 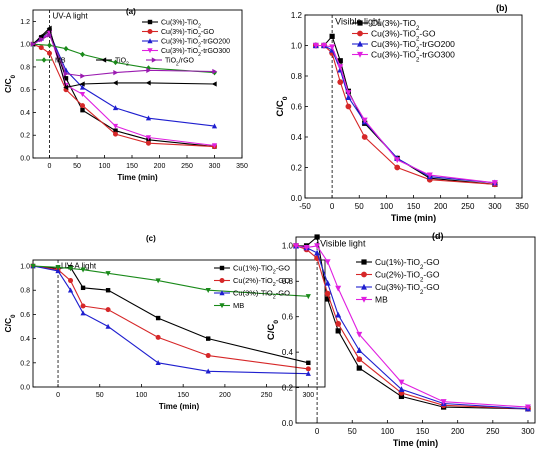 I want to click on y-tick-label: 0.2, so click(x=25, y=363).